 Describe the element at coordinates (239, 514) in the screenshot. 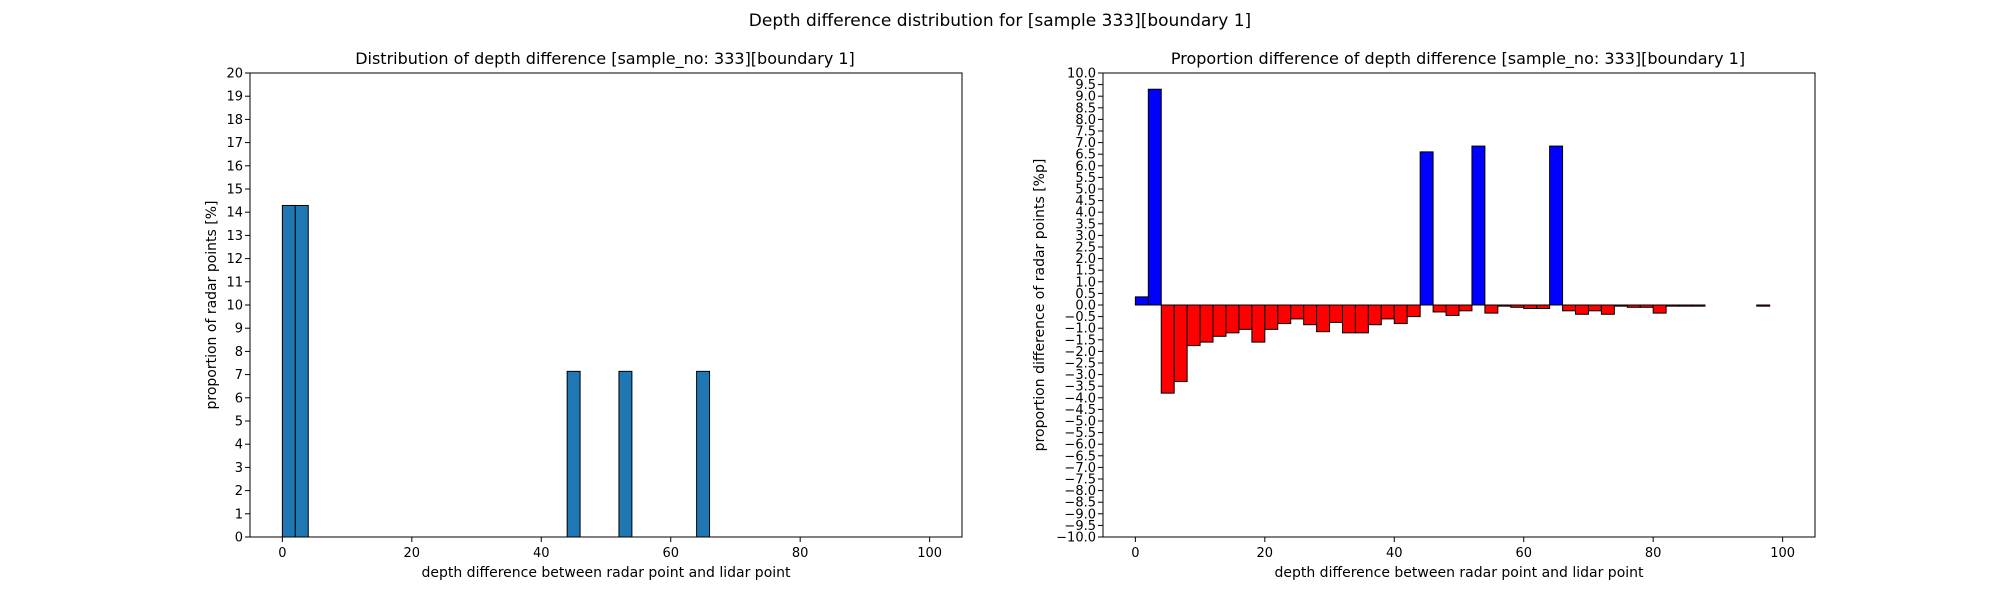

I see `distribution-chart-ytick-label: 1` at that location.